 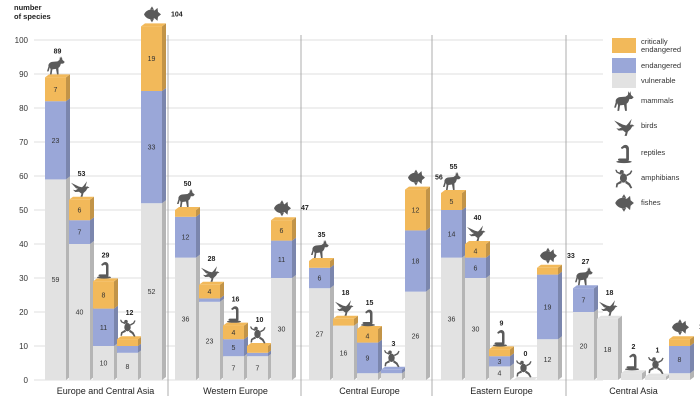 What do you see at coordinates (32, 16) in the screenshot?
I see `y-axis-label-line: of species` at bounding box center [32, 16].